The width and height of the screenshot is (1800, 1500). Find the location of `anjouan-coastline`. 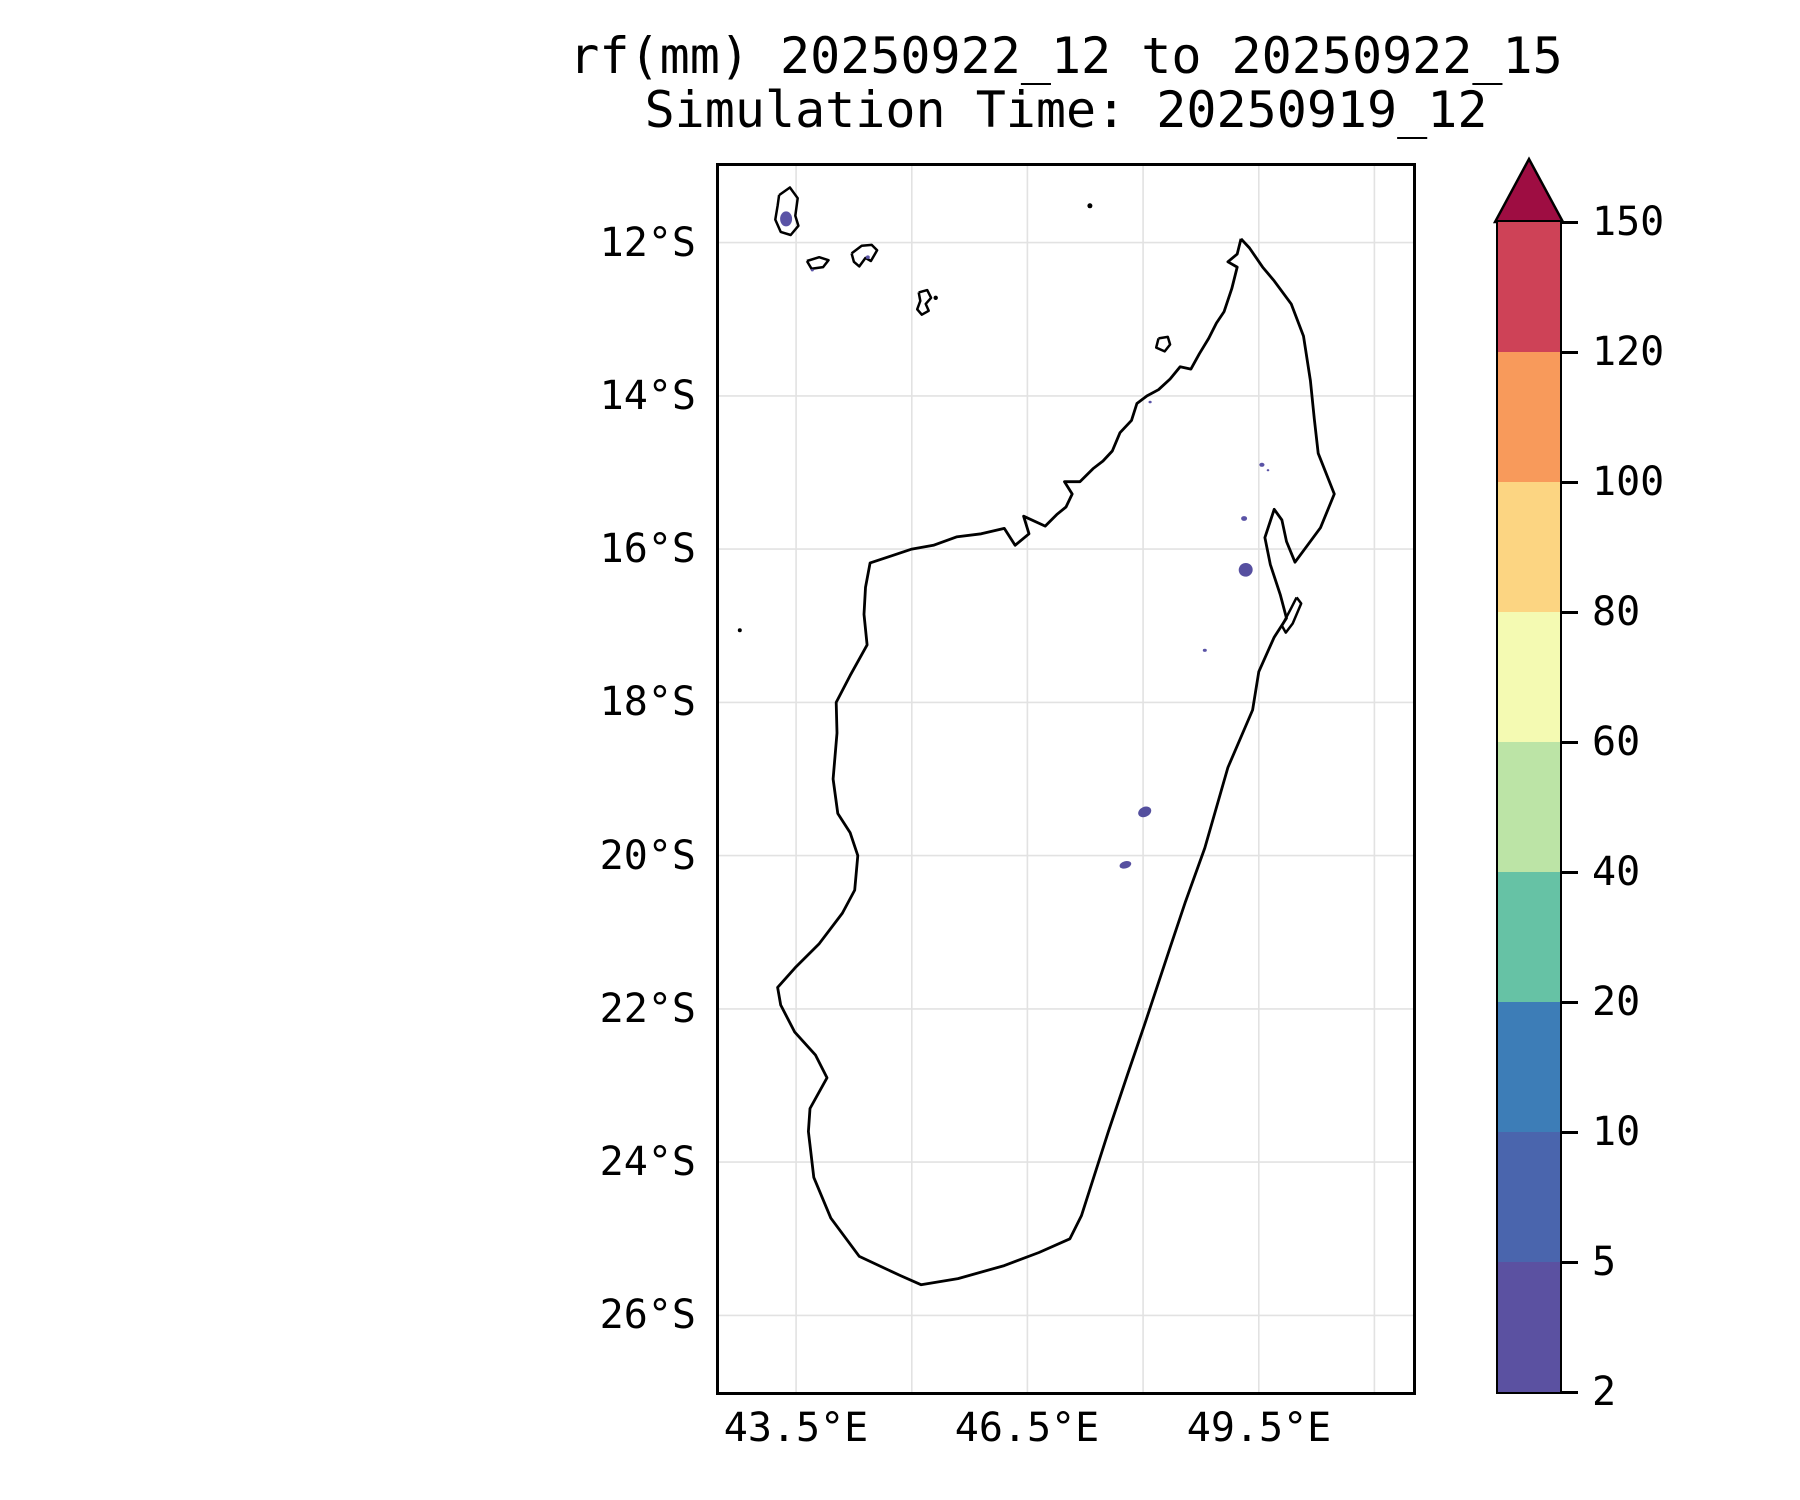

anjouan-coastline is located at coordinates (864, 255).